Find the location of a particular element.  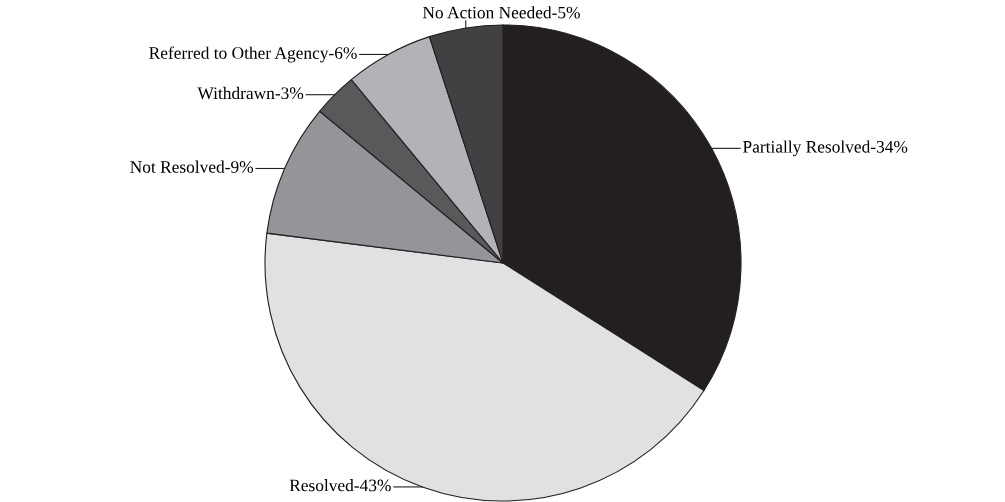

slice-label: Partially Resolved-34% is located at coordinates (825, 148).